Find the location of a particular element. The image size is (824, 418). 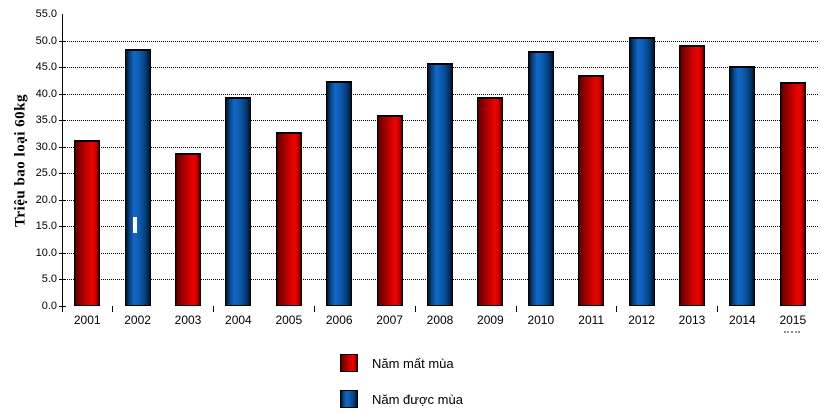

legend-label-crop-failure-year: Năm mất mùa is located at coordinates (413, 363).